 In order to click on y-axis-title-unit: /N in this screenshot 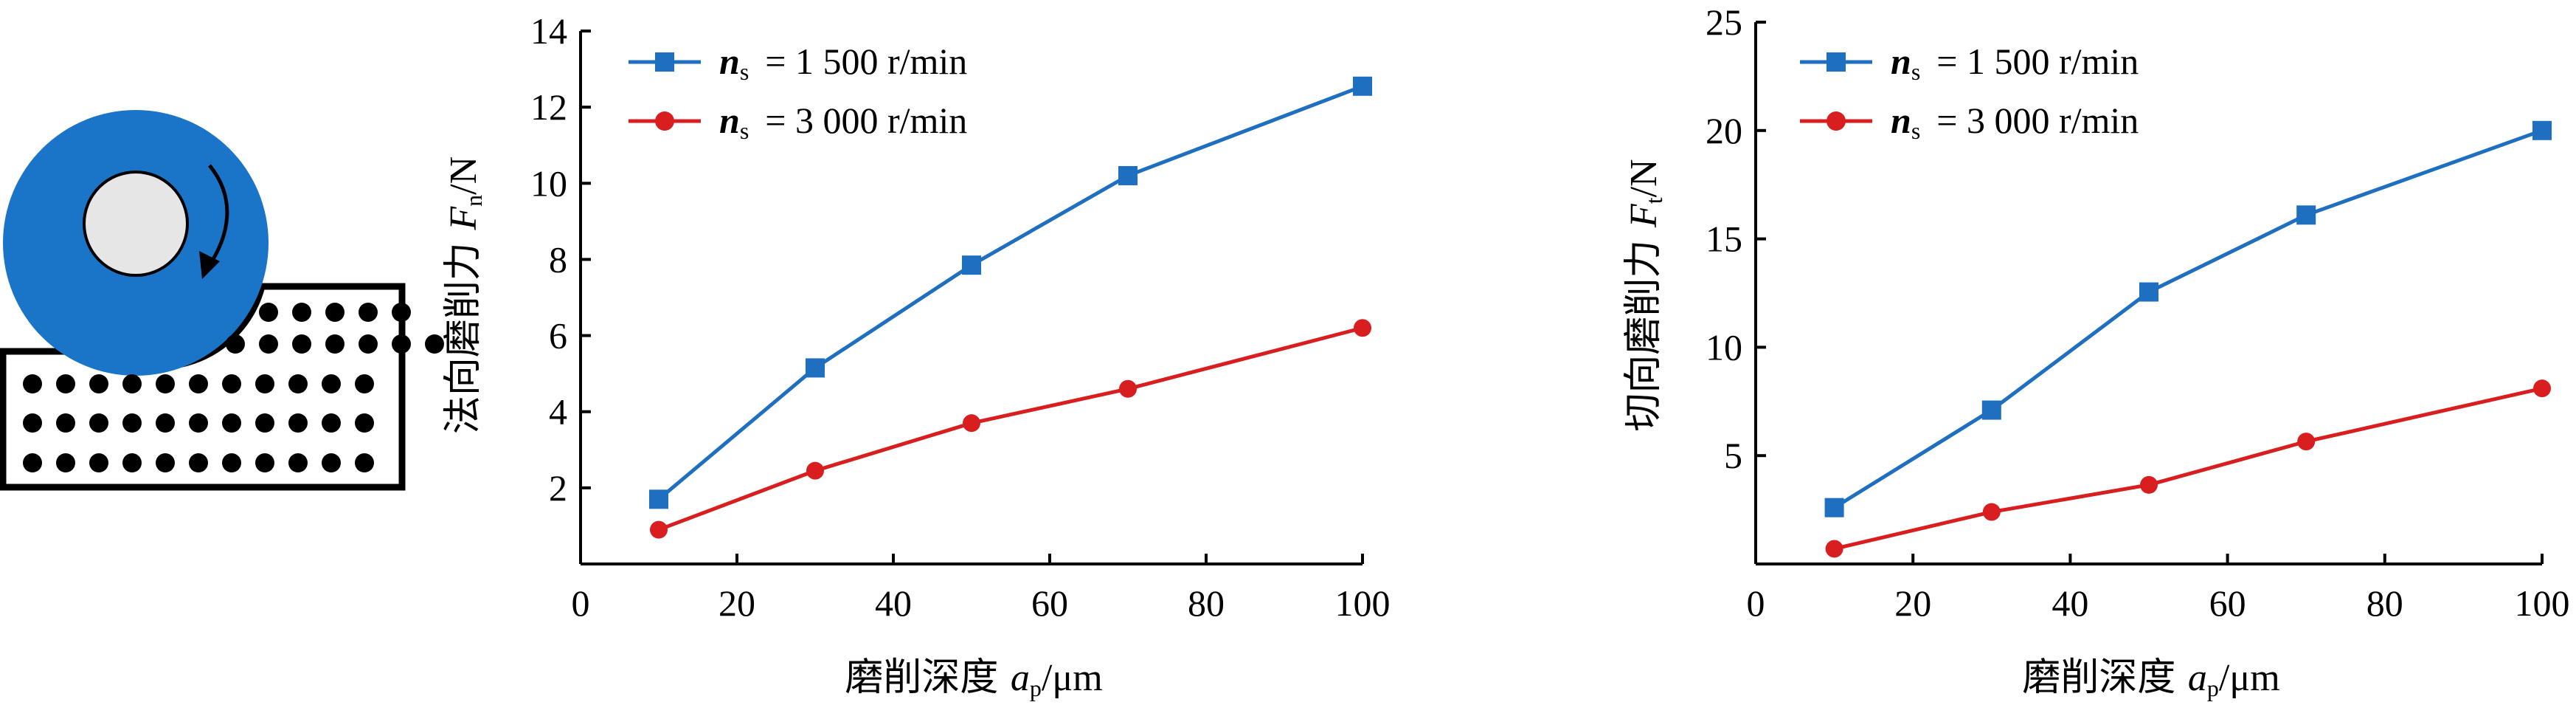, I will do `click(1644, 178)`.